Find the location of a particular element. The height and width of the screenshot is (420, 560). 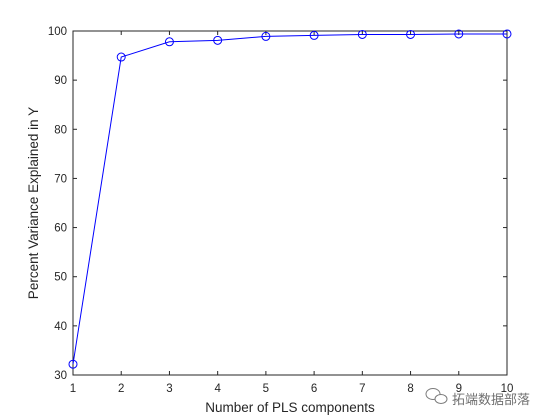

y-tick-label: 50 is located at coordinates (60, 278).